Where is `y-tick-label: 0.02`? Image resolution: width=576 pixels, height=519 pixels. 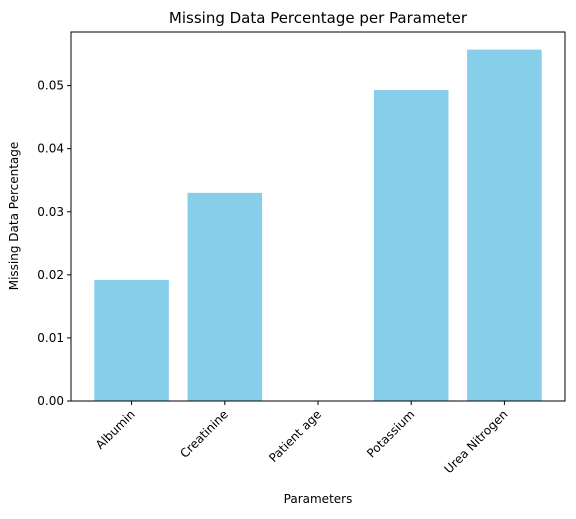
y-tick-label: 0.02 is located at coordinates (50, 275).